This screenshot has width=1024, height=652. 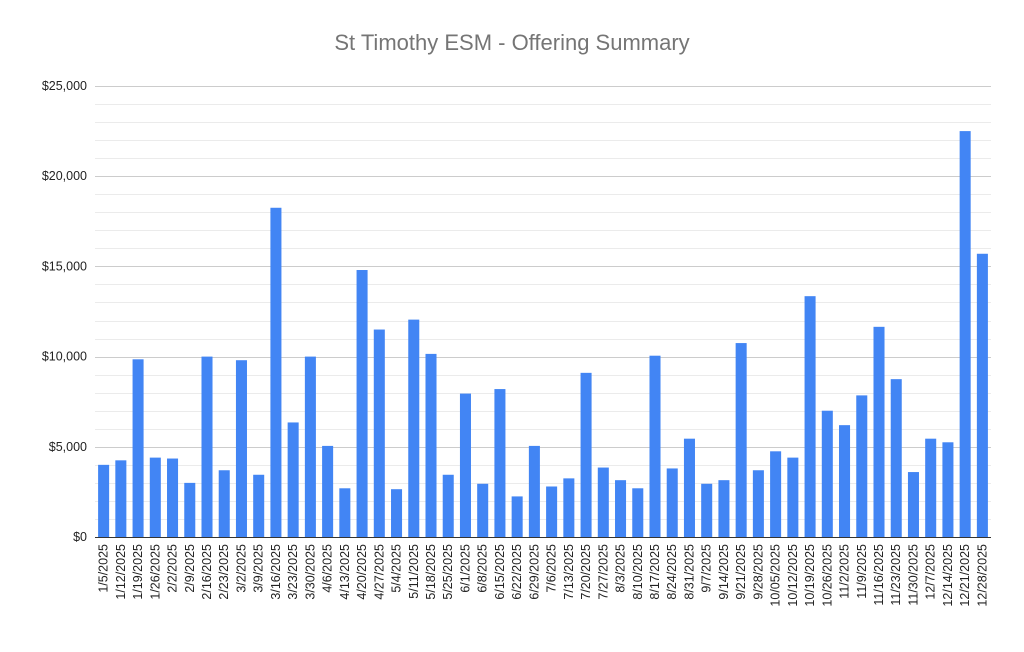 What do you see at coordinates (328, 568) in the screenshot?
I see `x-tick-label: 4/6/2025` at bounding box center [328, 568].